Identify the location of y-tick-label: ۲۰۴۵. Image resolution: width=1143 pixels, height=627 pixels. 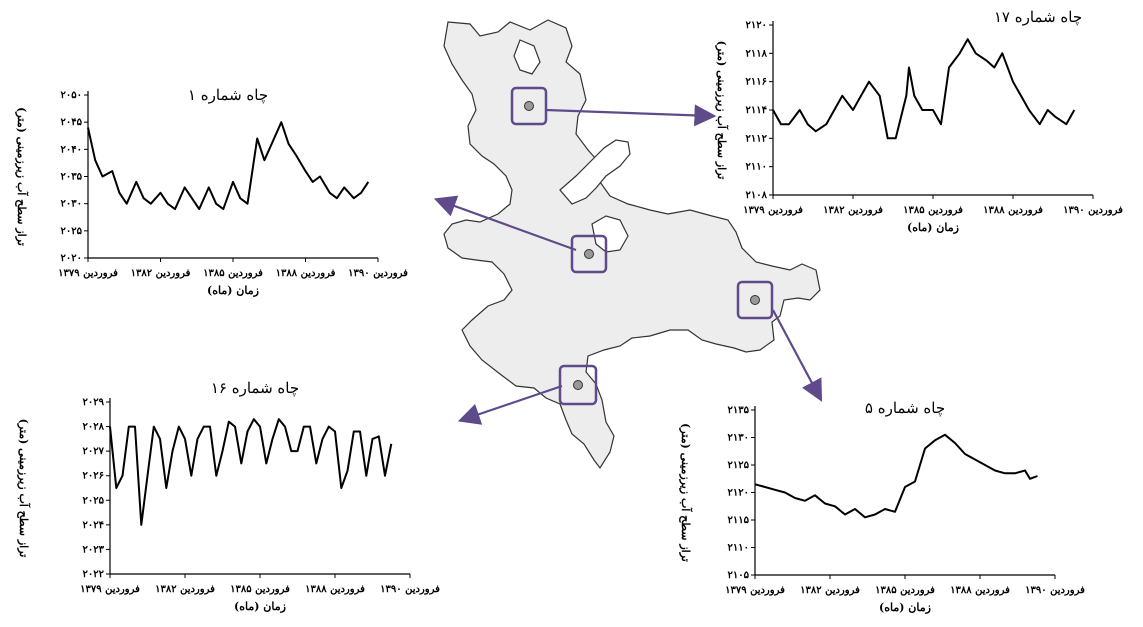
(72, 122).